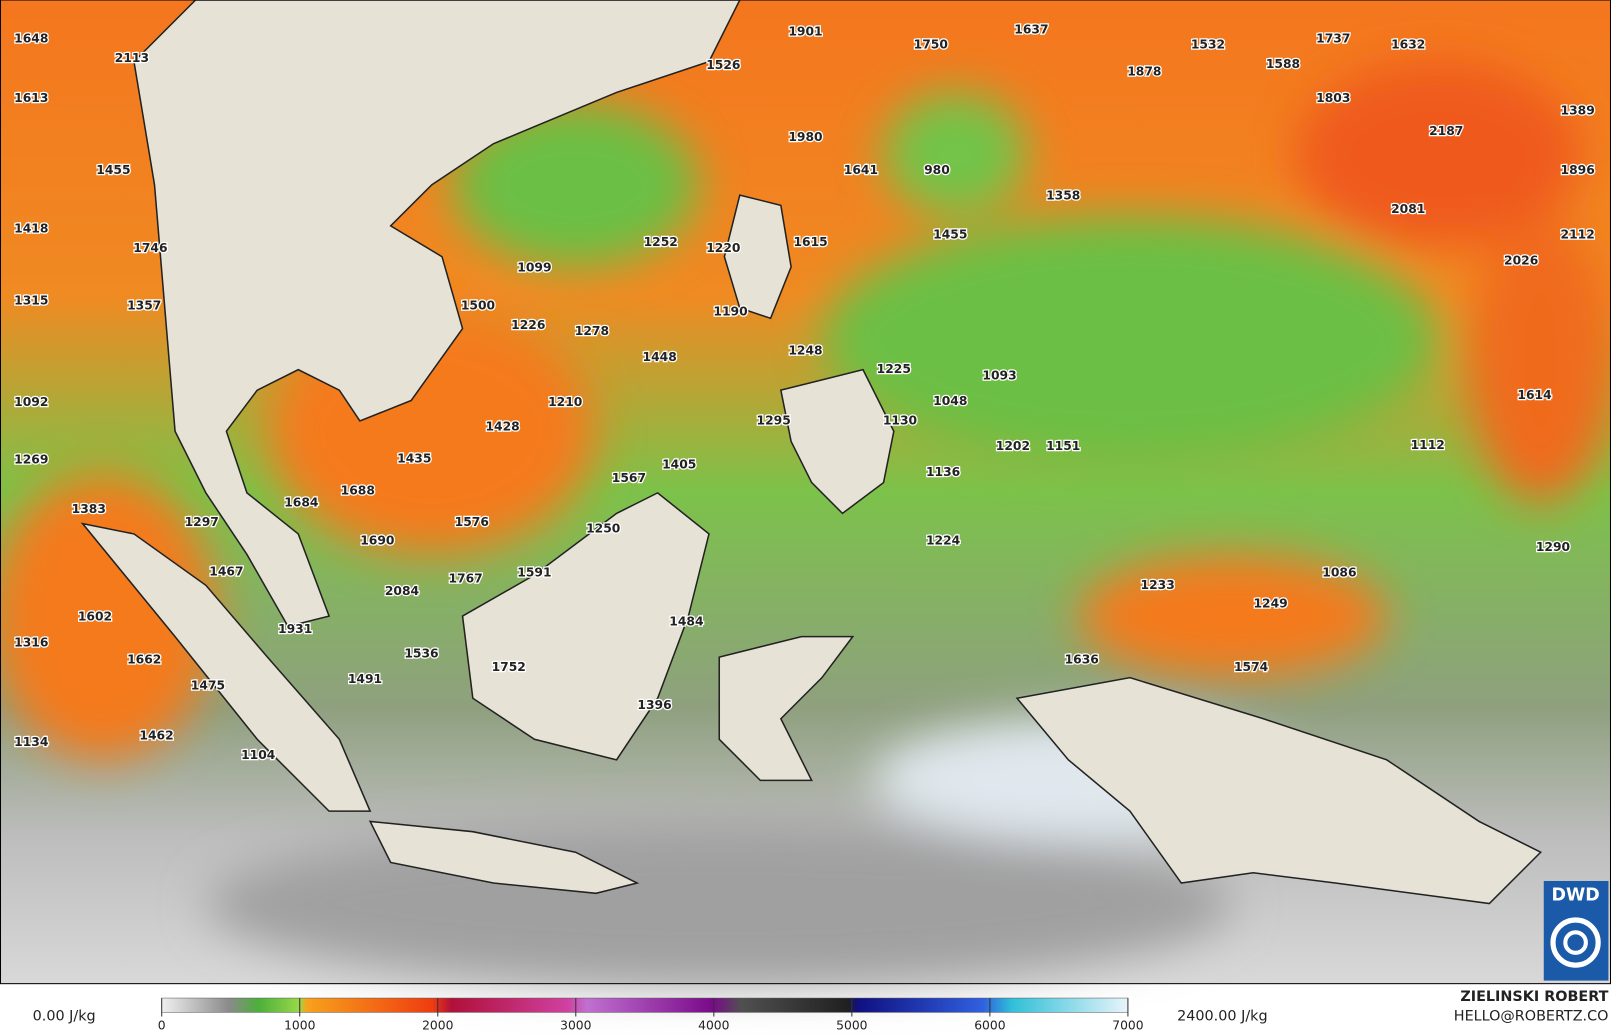 The height and width of the screenshot is (1035, 1611). I want to click on map-label: 1688, so click(358, 490).